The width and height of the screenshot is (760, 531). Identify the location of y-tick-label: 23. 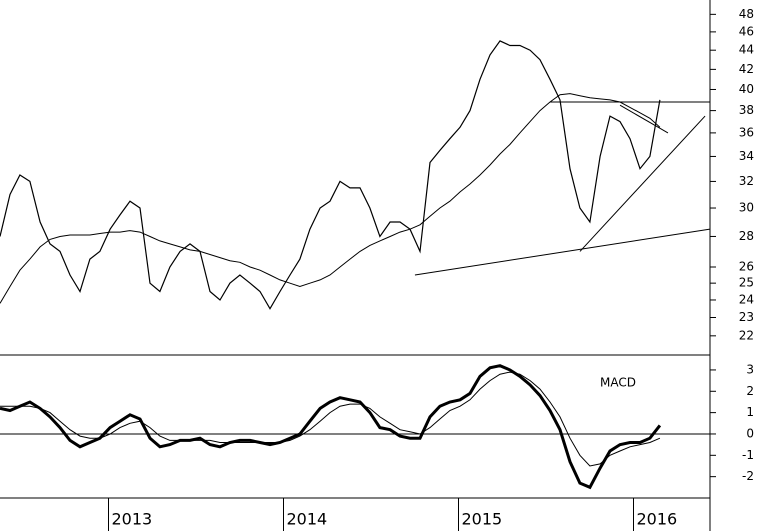
(746, 317).